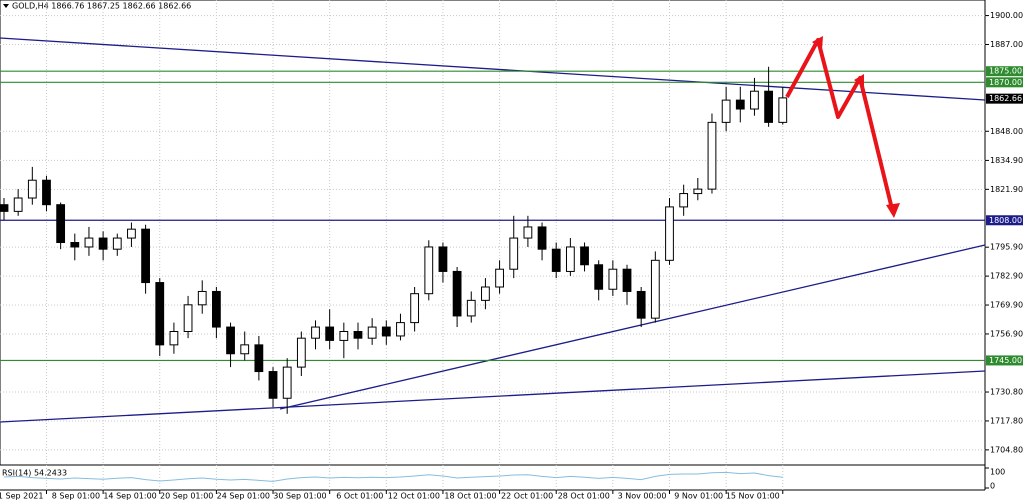 The width and height of the screenshot is (1024, 500). What do you see at coordinates (101, 6) in the screenshot?
I see `header: GOLD,H4 1866.76 1867.25 1862.66 1862.66` at bounding box center [101, 6].